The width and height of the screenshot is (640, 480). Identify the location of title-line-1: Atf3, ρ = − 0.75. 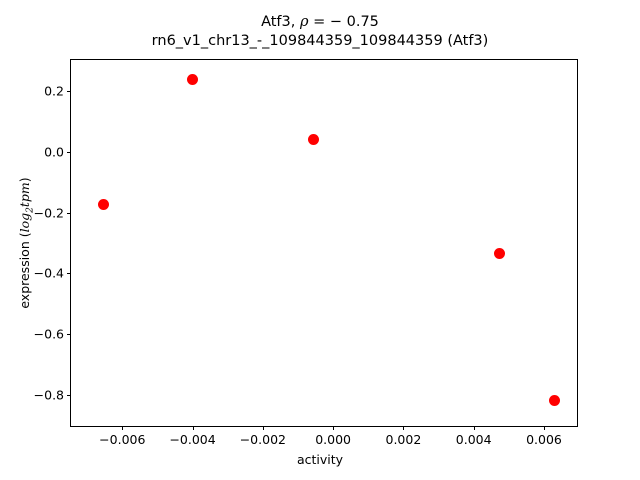
(320, 22).